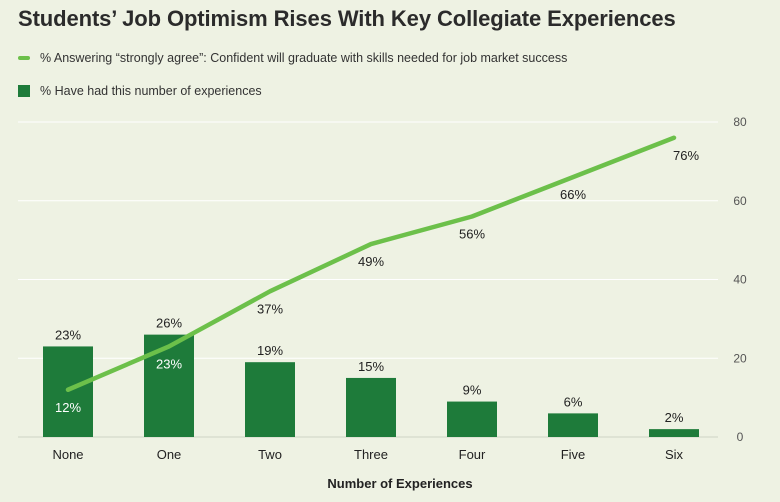  Describe the element at coordinates (573, 454) in the screenshot. I see `x-tick-label: Five` at that location.